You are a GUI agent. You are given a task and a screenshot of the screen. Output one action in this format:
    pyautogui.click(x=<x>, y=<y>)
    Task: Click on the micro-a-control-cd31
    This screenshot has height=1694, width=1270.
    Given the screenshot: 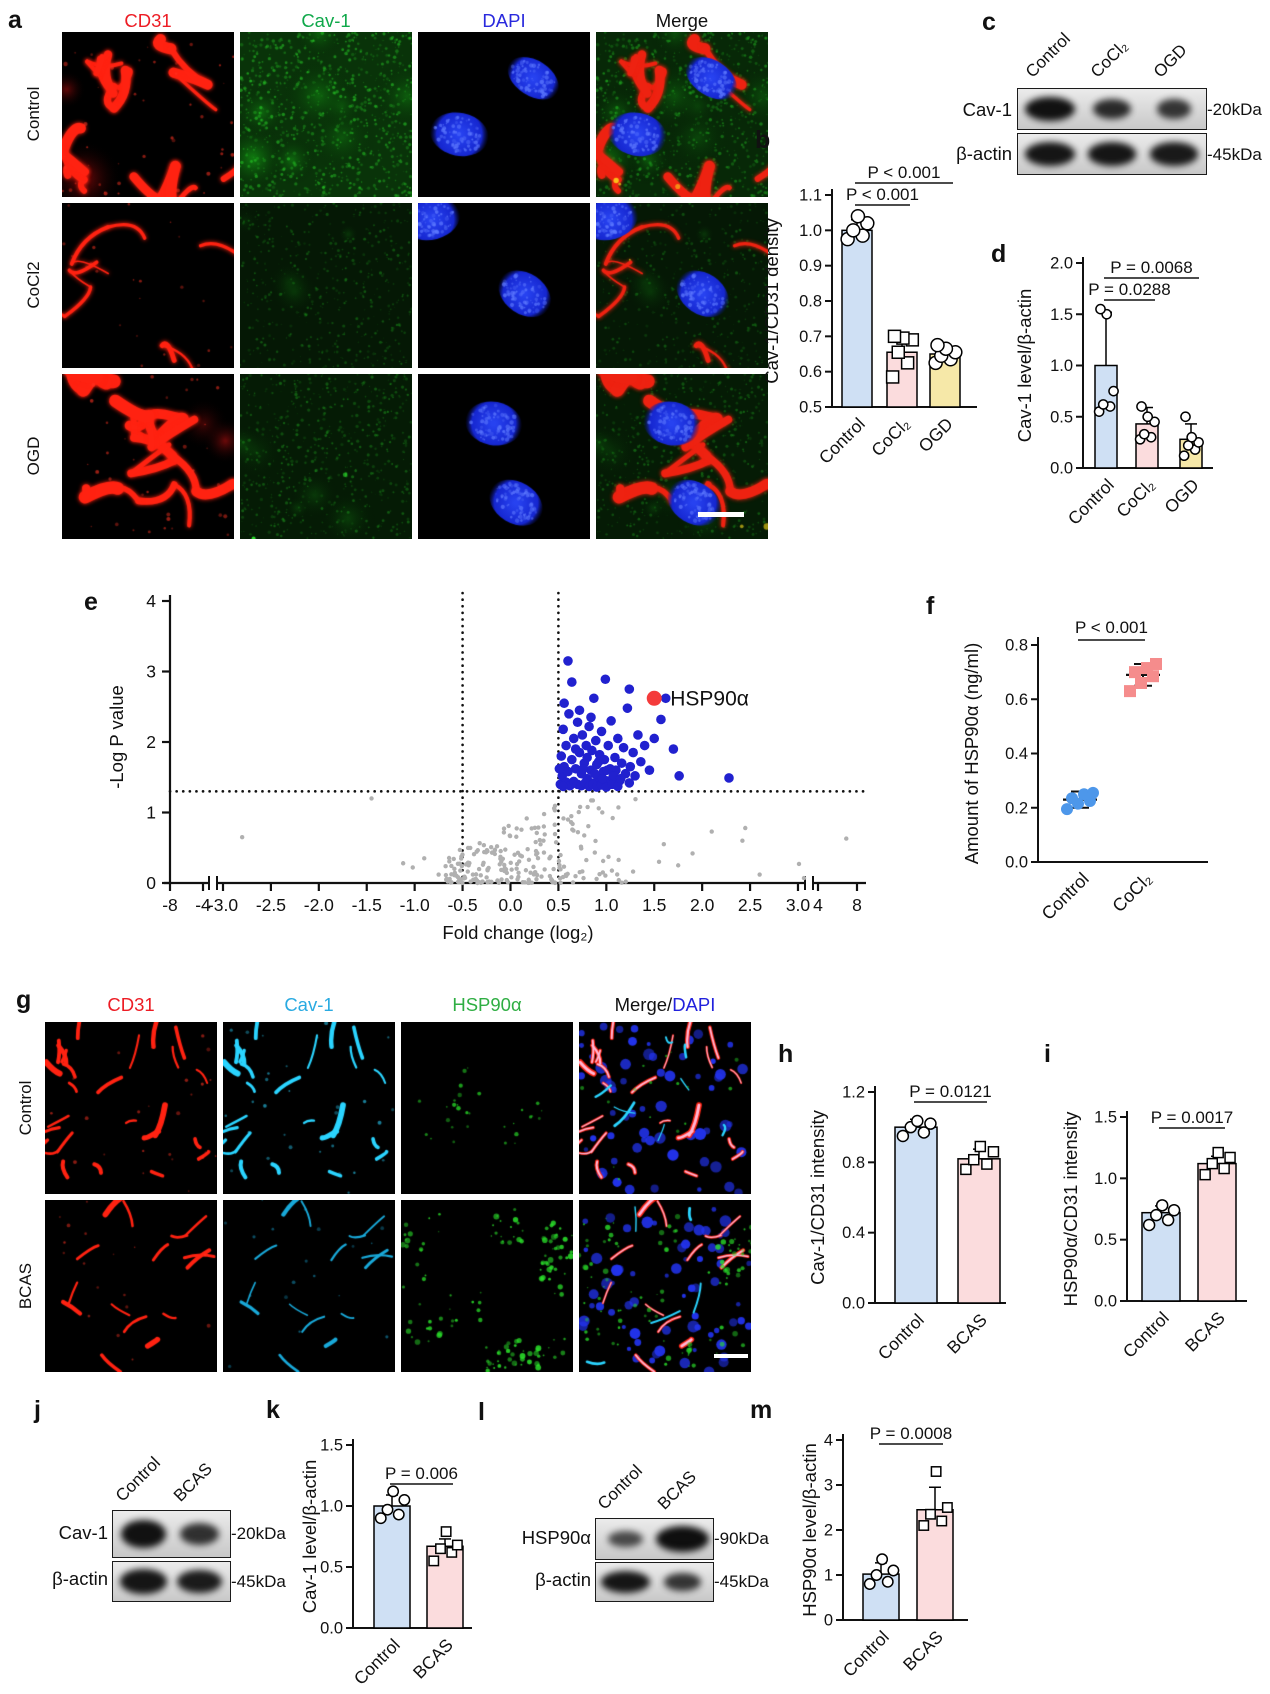 What is the action you would take?
    pyautogui.click(x=148, y=114)
    